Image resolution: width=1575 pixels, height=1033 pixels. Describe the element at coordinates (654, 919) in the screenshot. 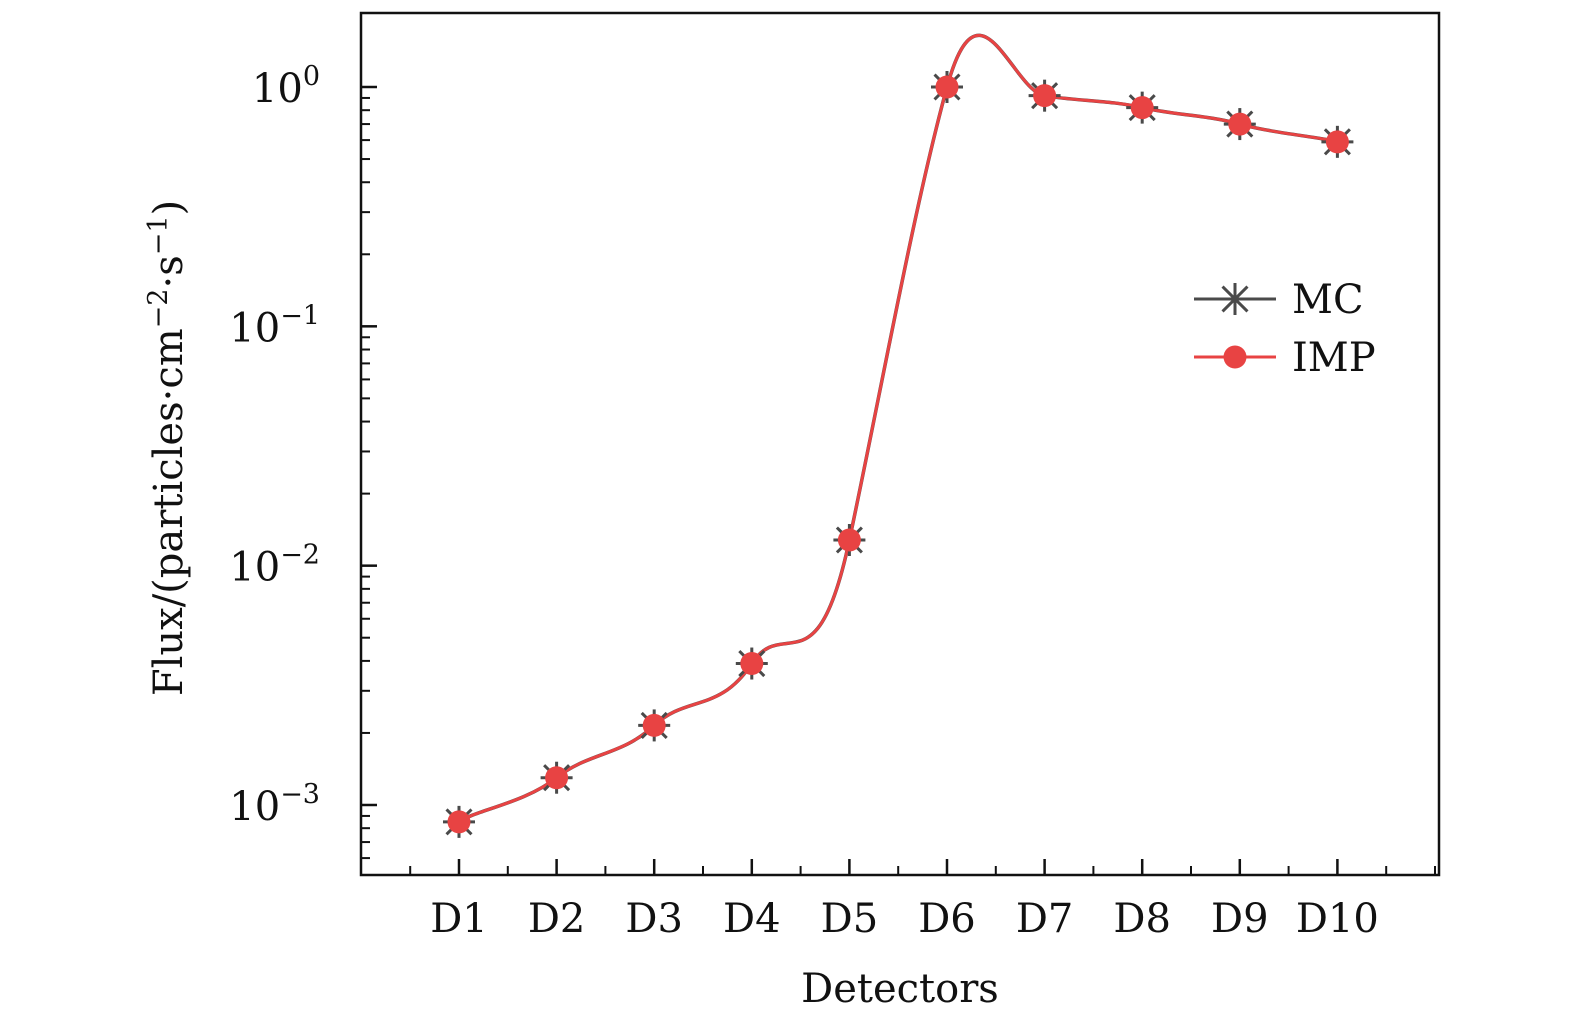

I see `x-tick-label: D3` at that location.